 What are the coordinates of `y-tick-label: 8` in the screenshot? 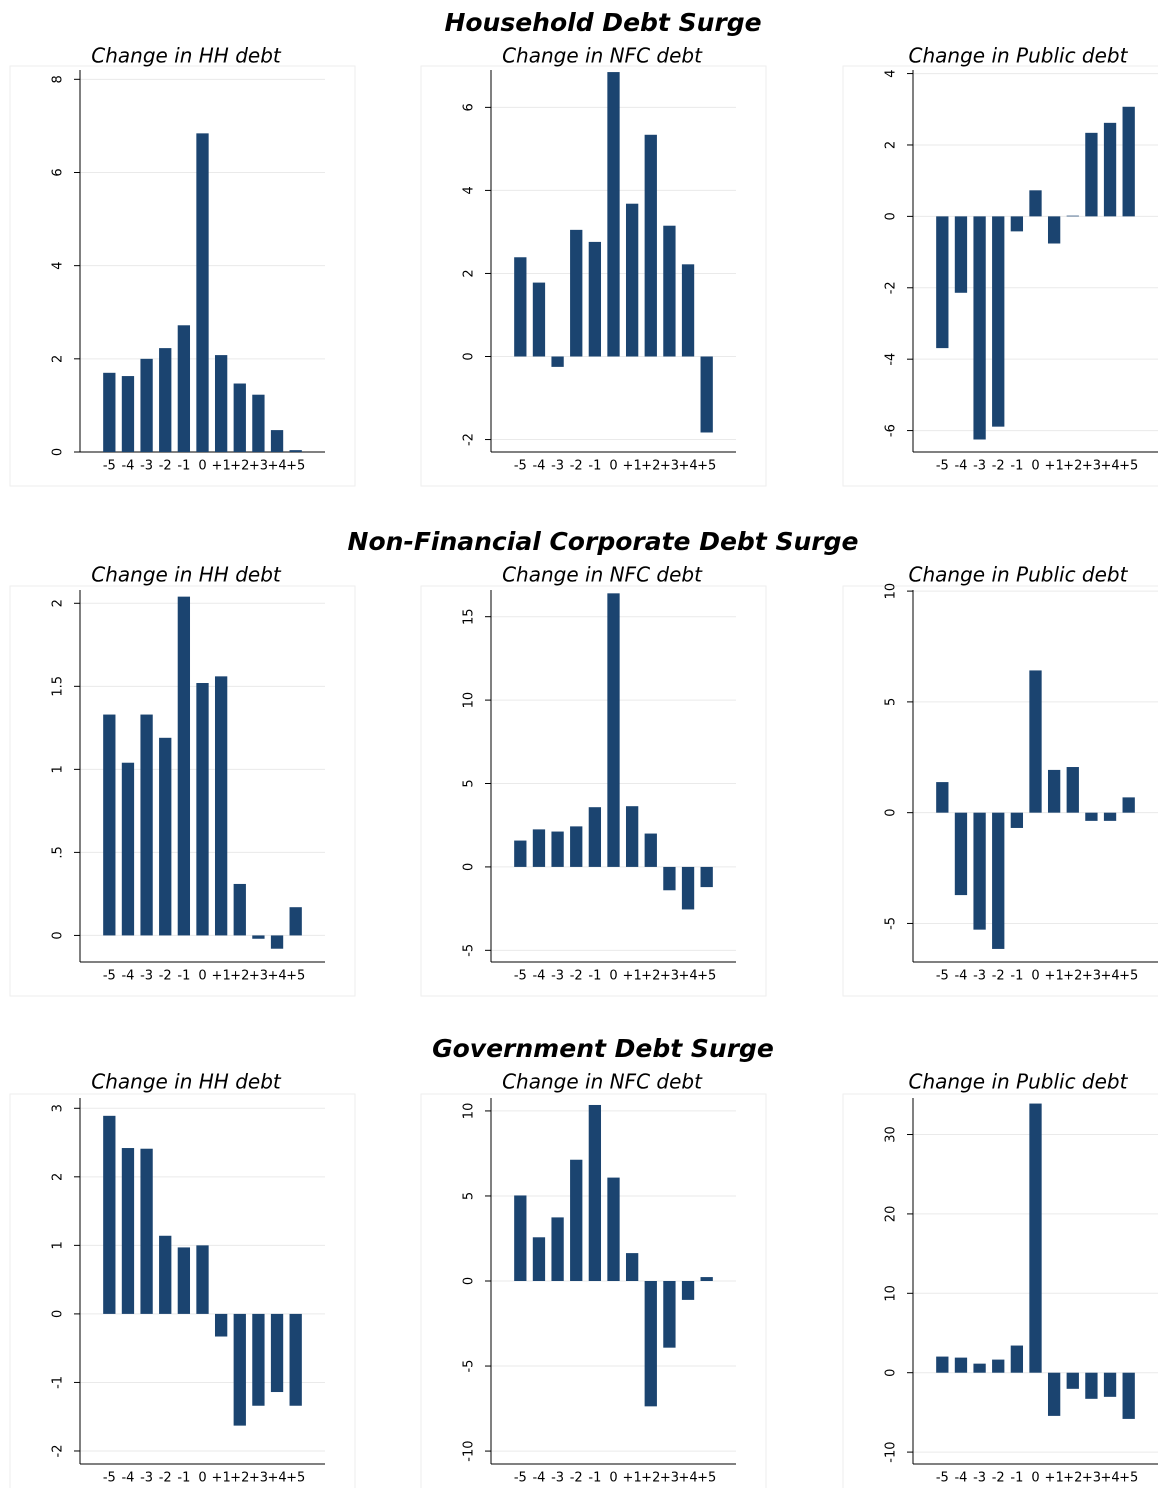 It's located at (58, 79).